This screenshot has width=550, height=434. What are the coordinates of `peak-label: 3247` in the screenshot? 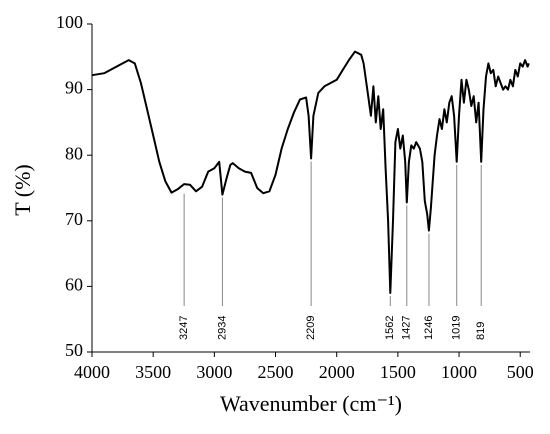 It's located at (184, 328).